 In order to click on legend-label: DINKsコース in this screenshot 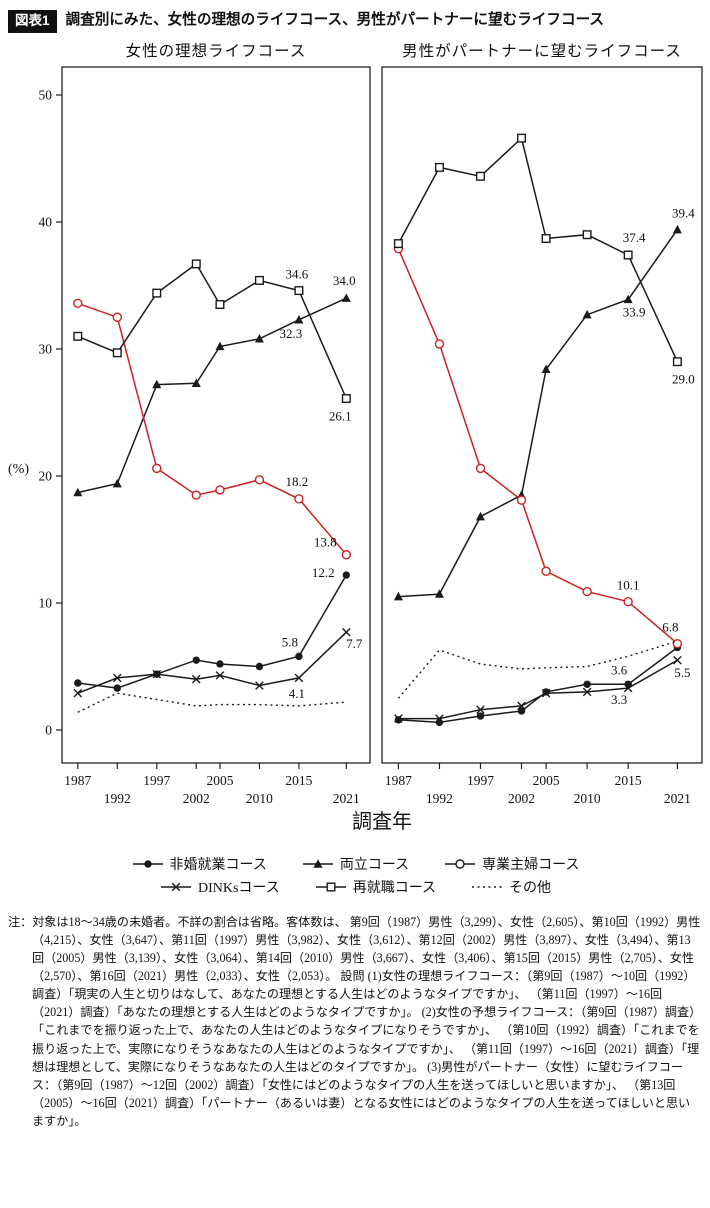, I will do `click(238, 888)`.